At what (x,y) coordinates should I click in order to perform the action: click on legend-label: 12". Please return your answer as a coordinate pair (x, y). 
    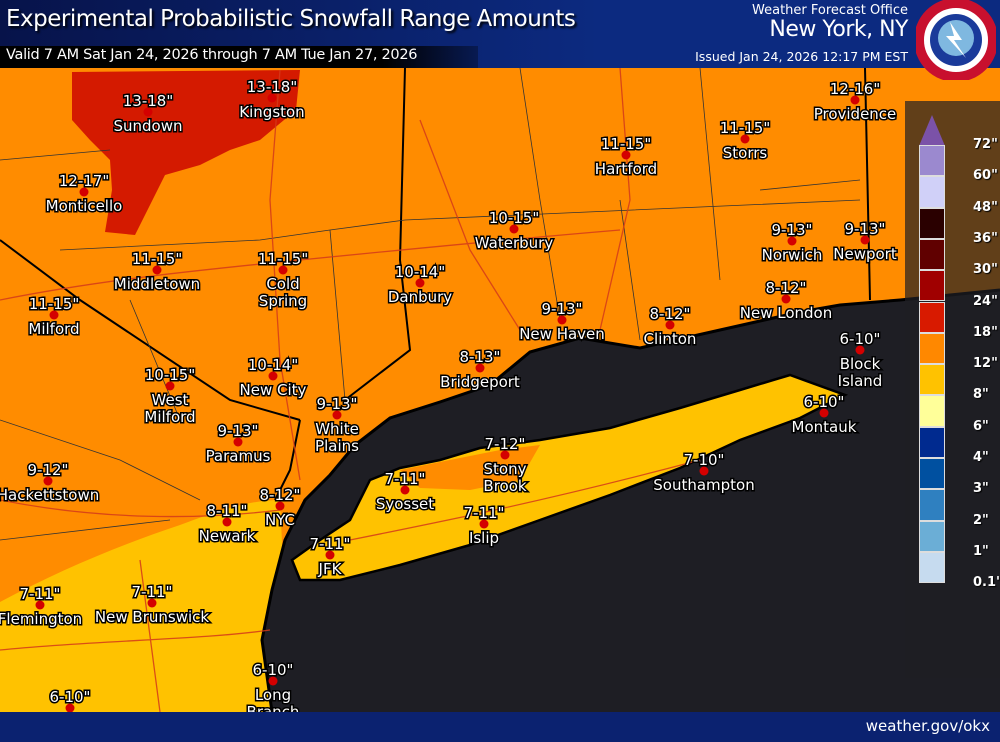
    Looking at the image, I should click on (985, 364).